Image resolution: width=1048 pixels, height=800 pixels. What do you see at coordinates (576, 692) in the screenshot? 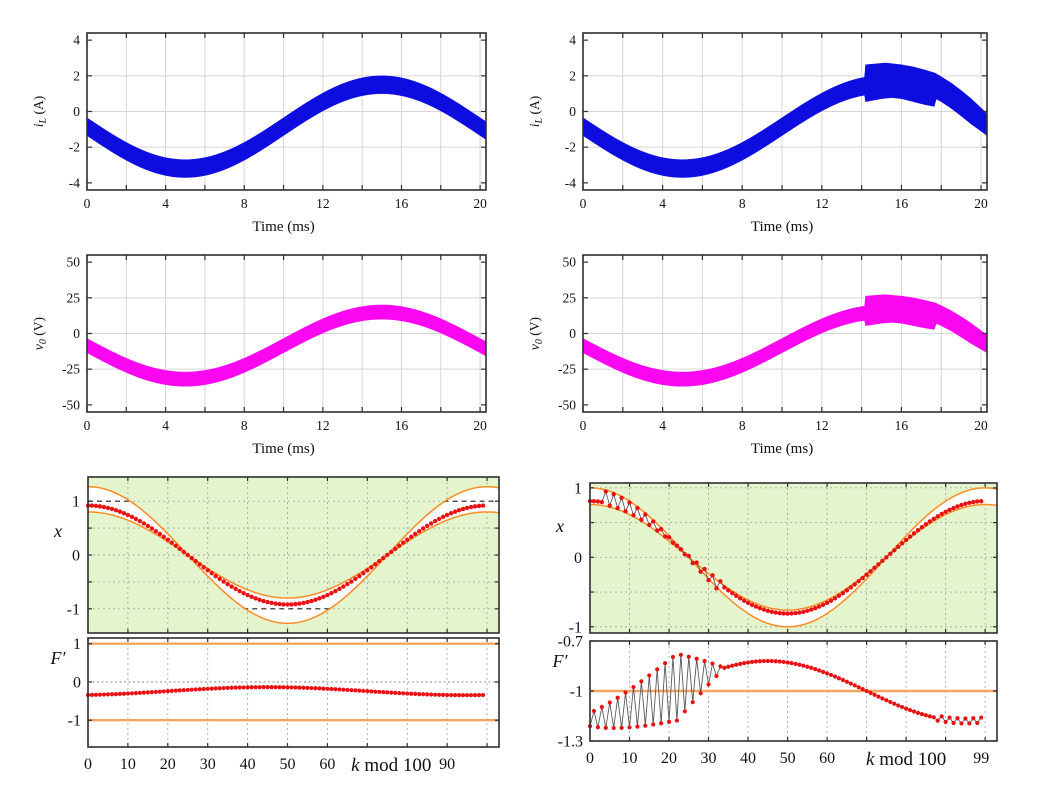
I see `y-tick-label: -1` at bounding box center [576, 692].